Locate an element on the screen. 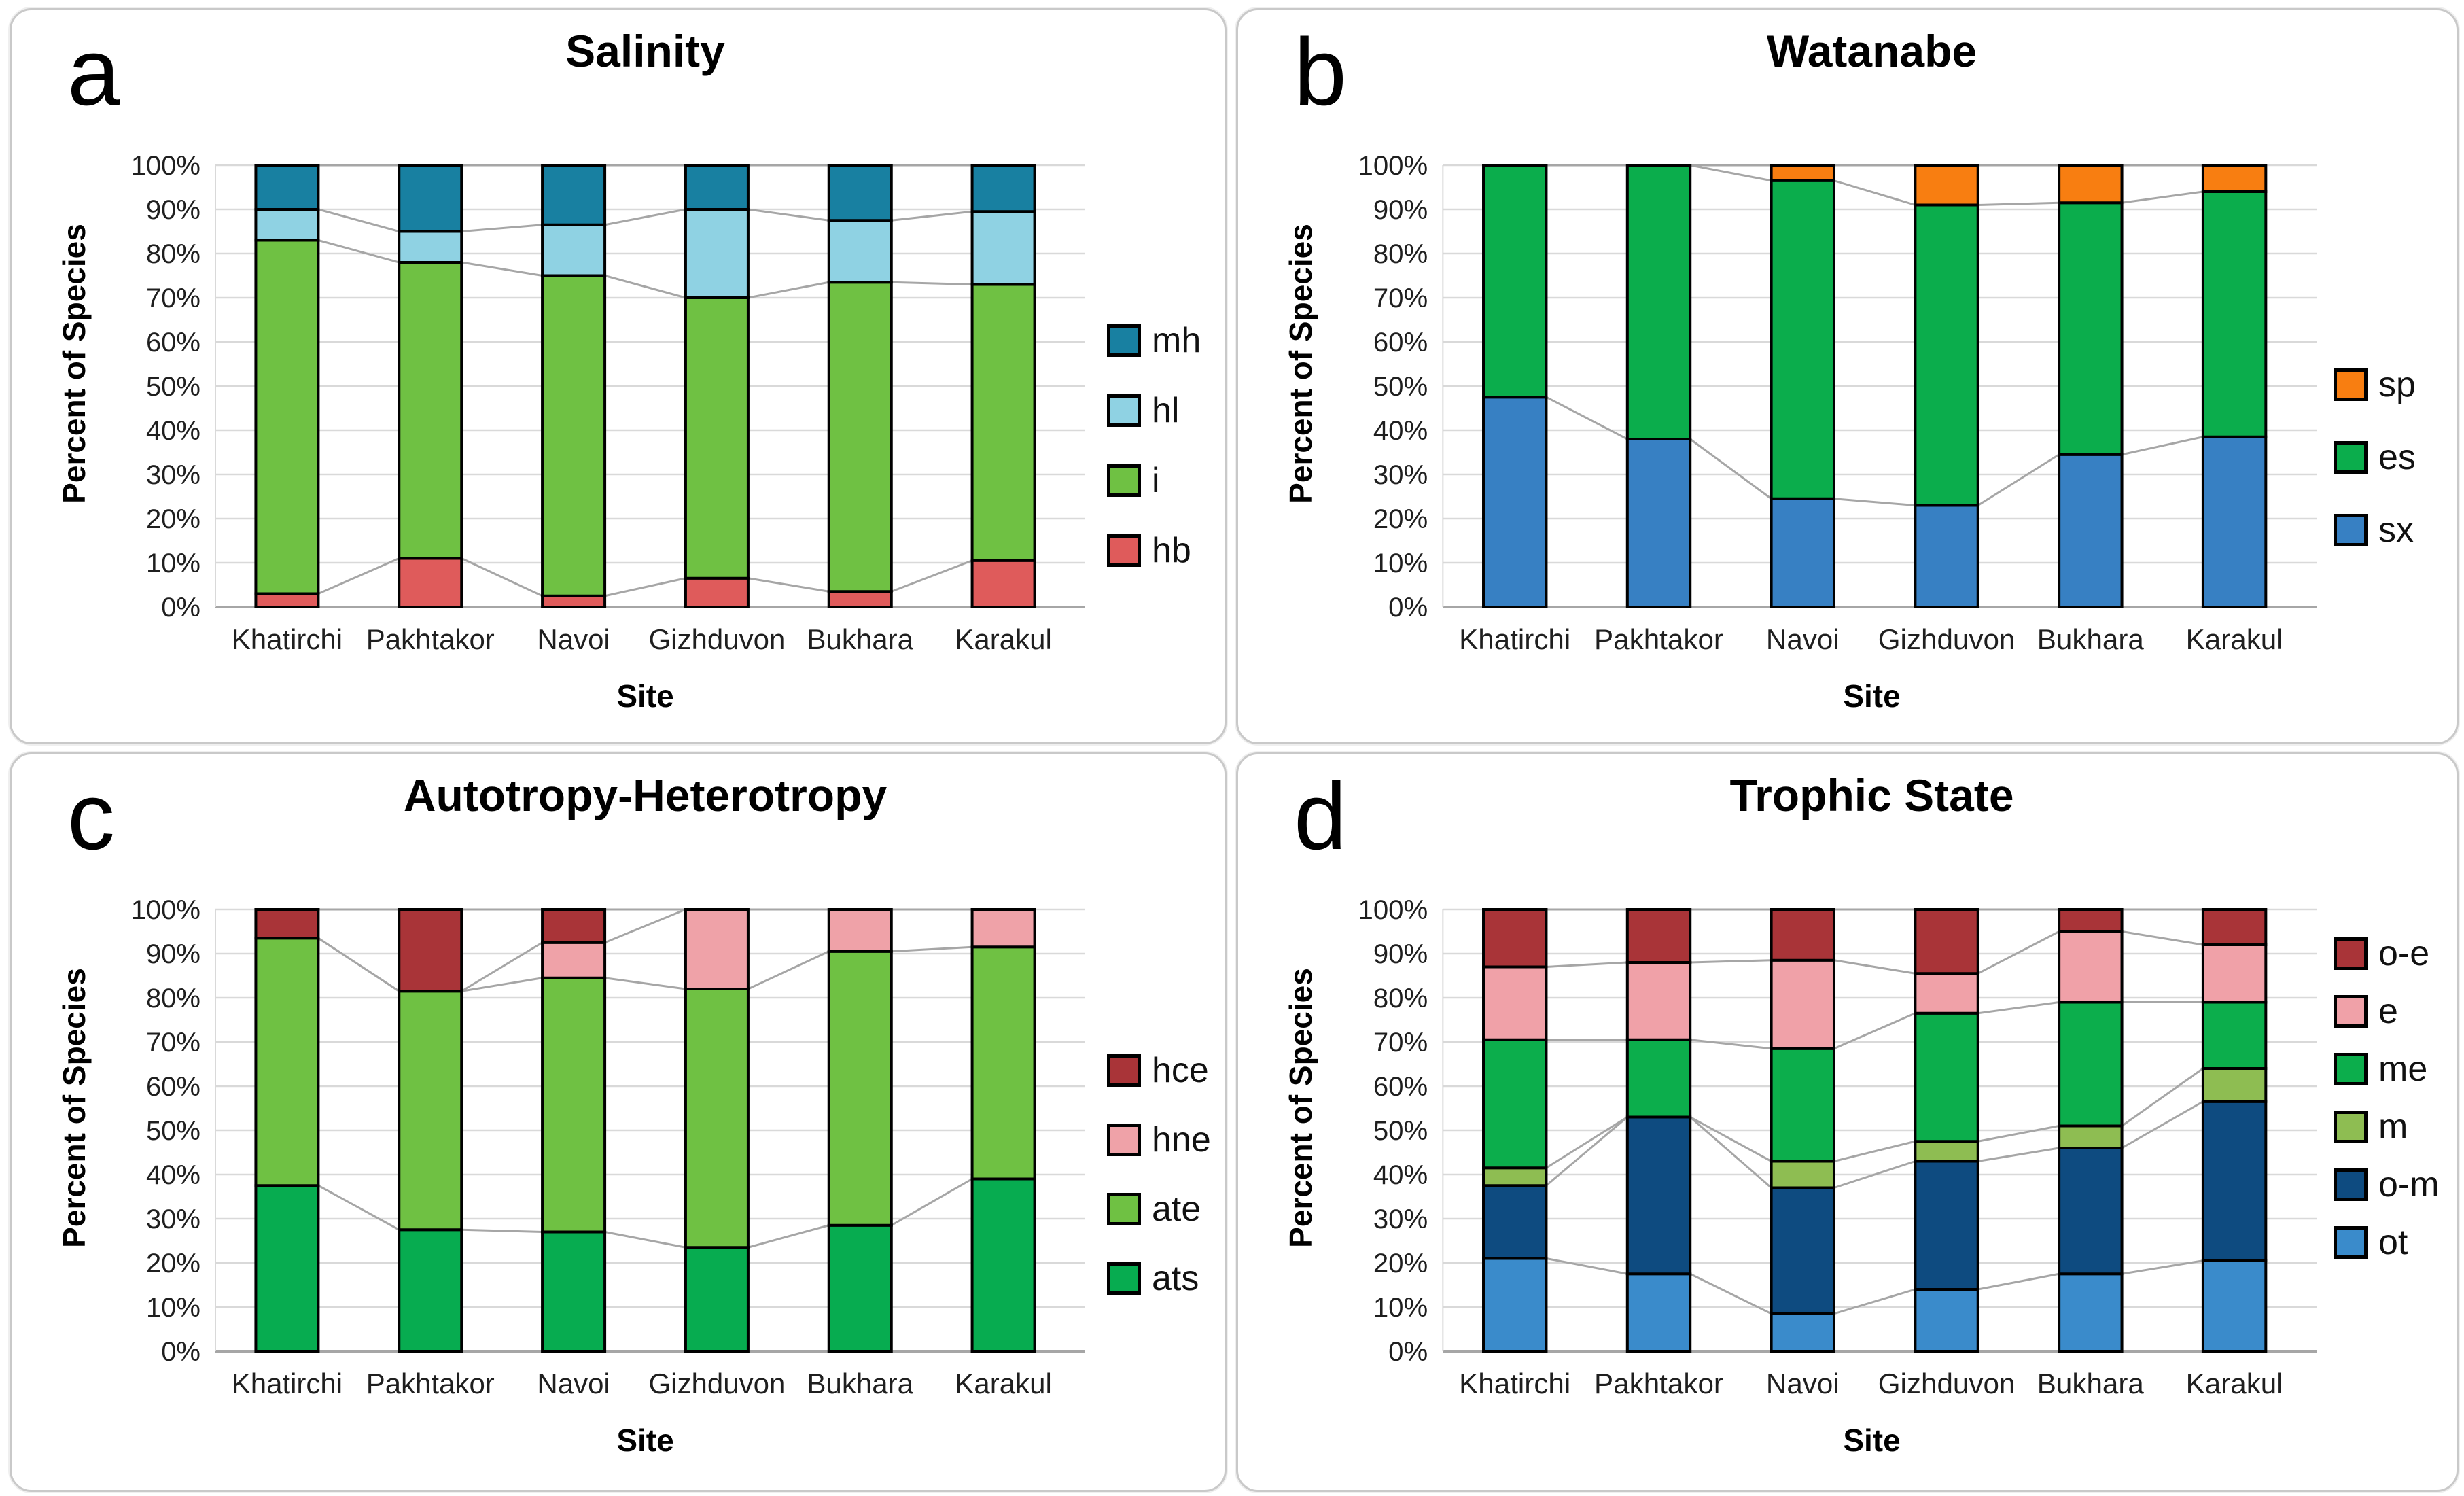  legend-item-m: m is located at coordinates (2371, 1127).